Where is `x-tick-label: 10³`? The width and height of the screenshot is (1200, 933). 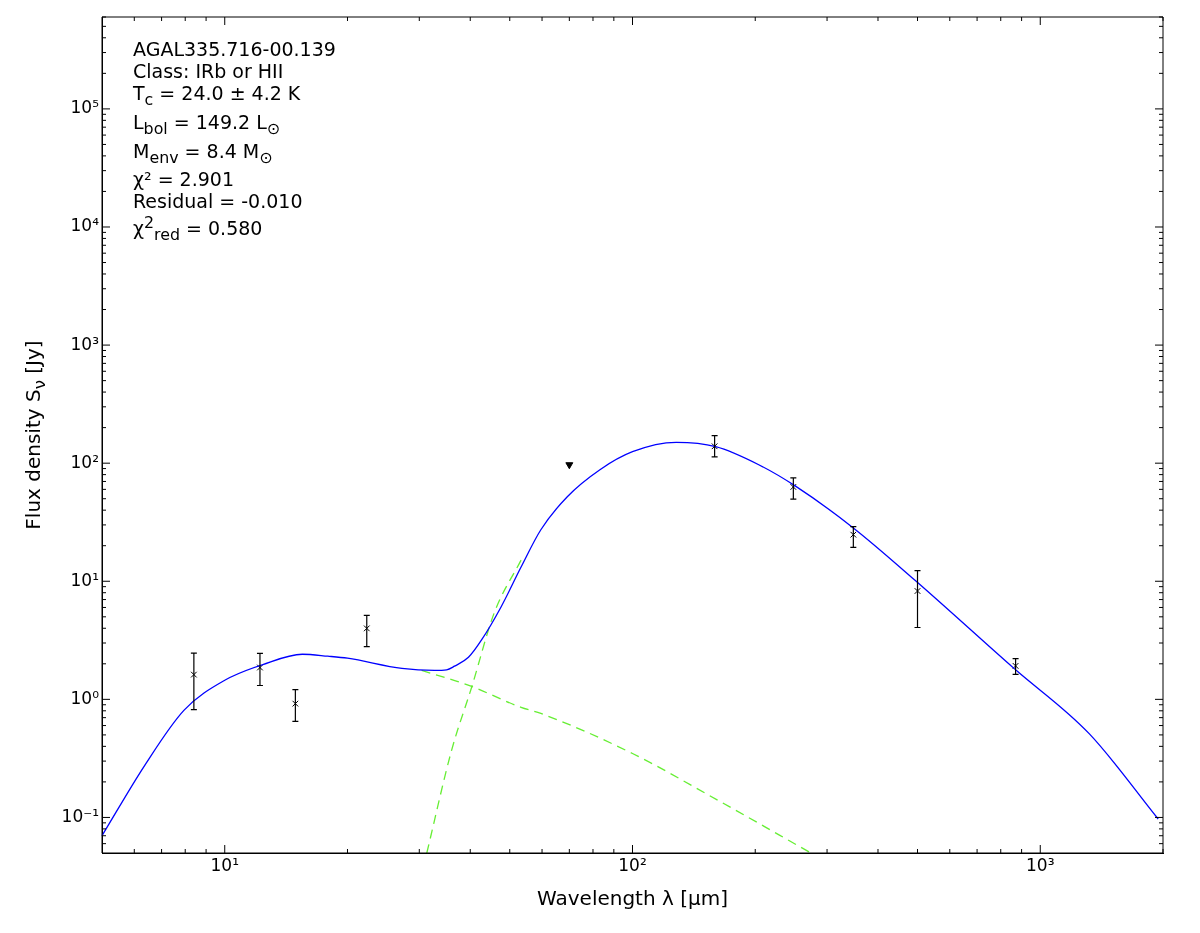
x-tick-label: 10³ is located at coordinates (1040, 864).